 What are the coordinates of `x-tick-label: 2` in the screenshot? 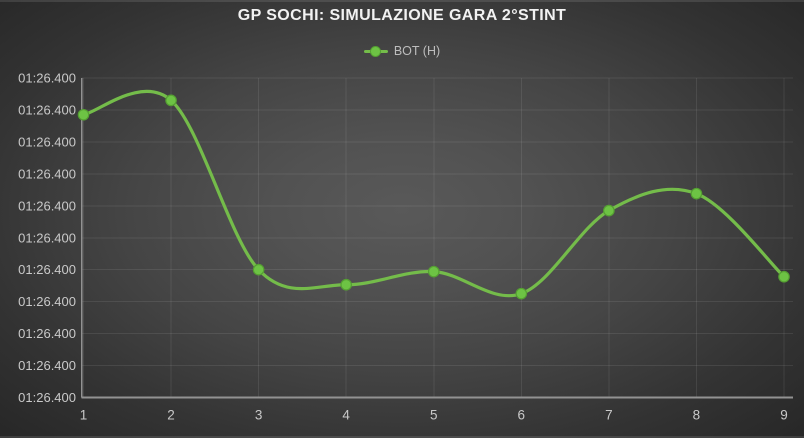 It's located at (171, 415).